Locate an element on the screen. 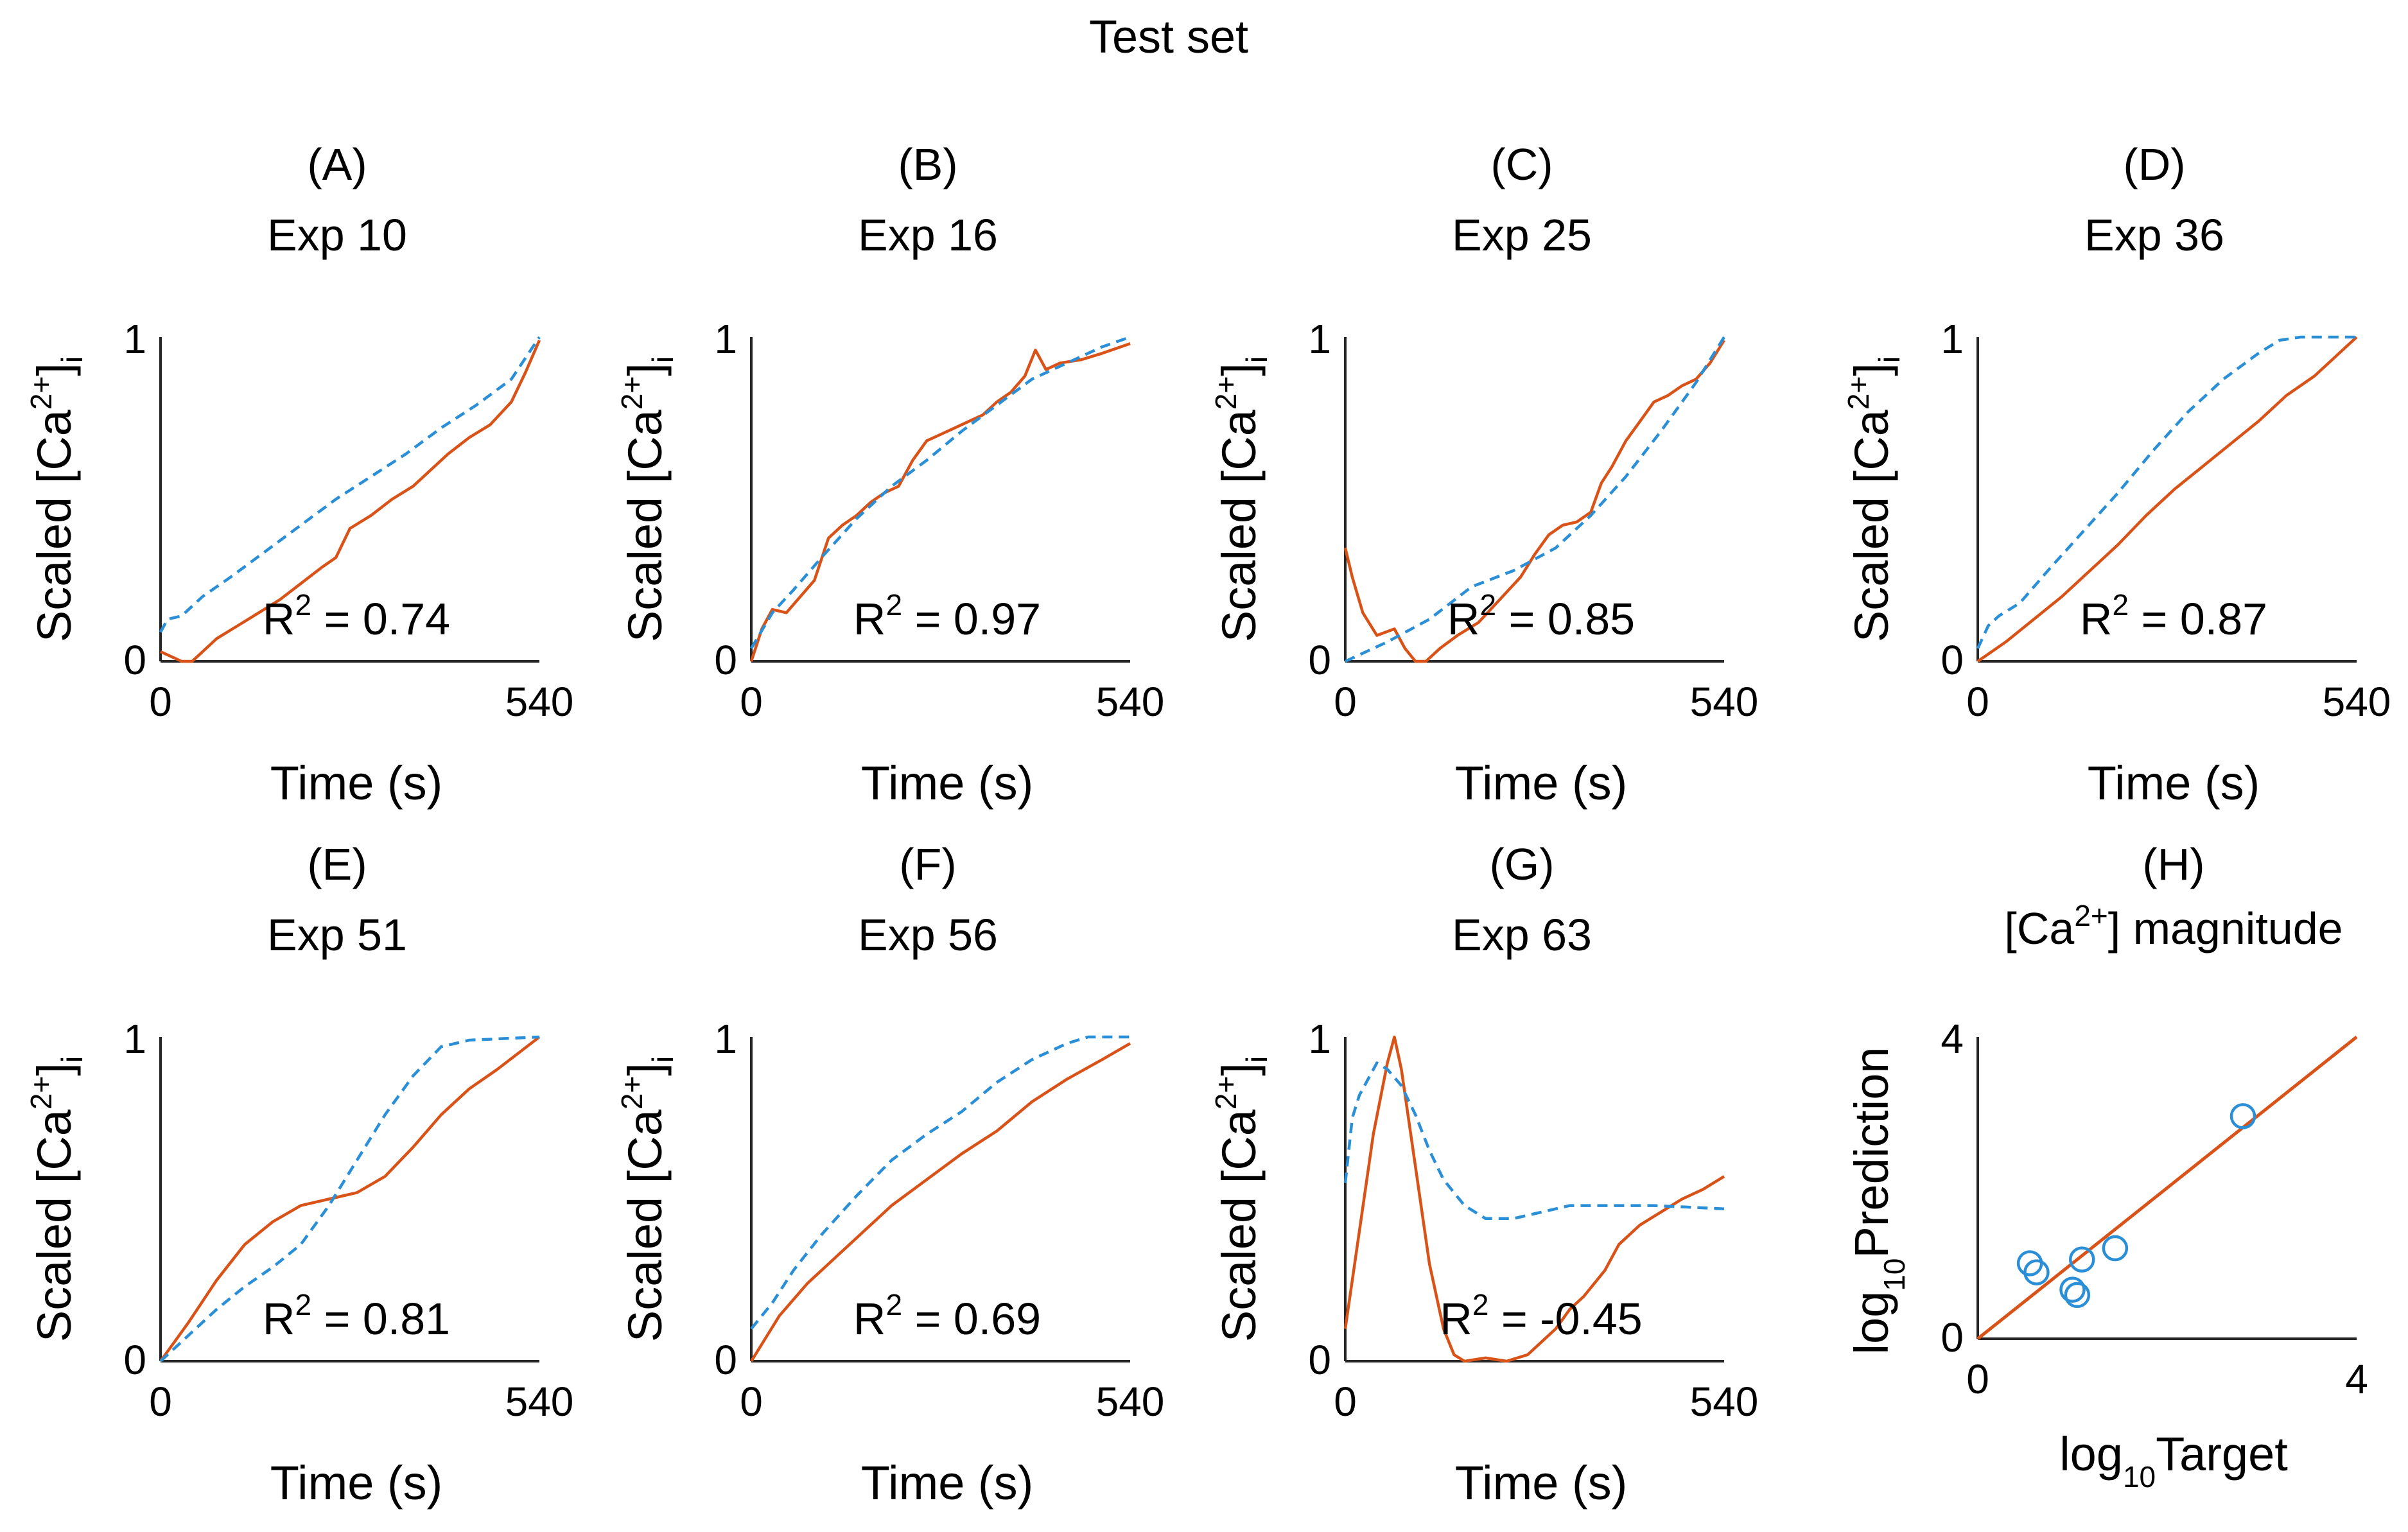 Image resolution: width=2408 pixels, height=1532 pixels. r2-value: = 0.81 is located at coordinates (381, 1319).